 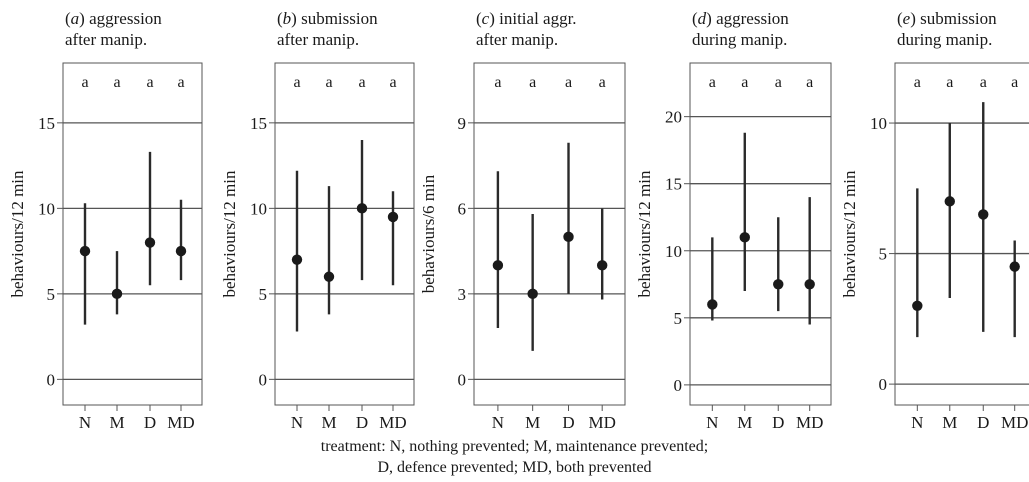 What do you see at coordinates (526, 18) in the screenshot?
I see `panel-title-line-1: (c) initial aggr.` at bounding box center [526, 18].